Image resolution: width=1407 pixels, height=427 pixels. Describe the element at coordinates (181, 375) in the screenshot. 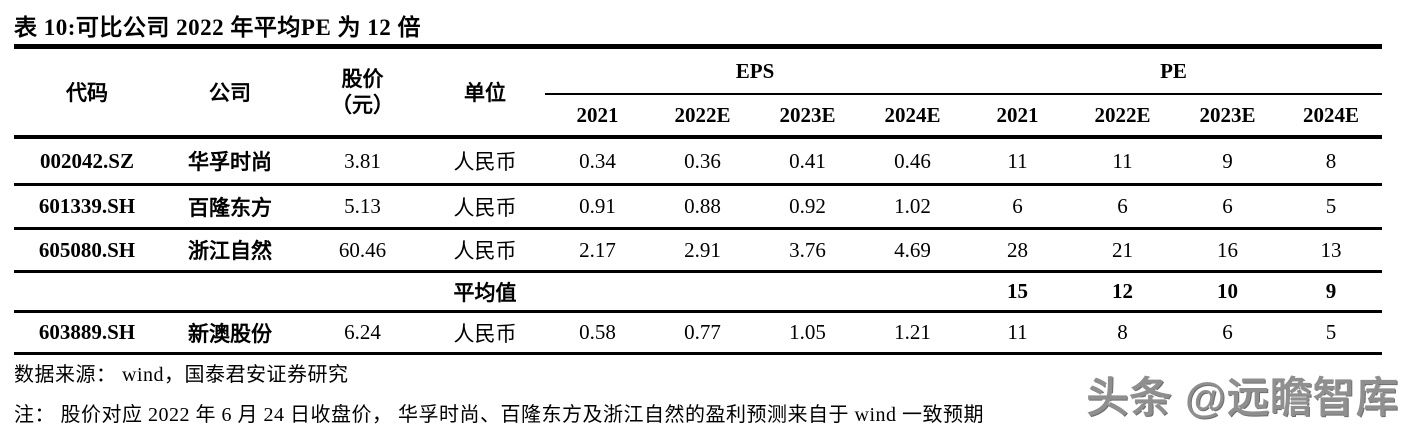

I see `data-source-note: 数据来源： wind，国泰君安证券研究` at that location.